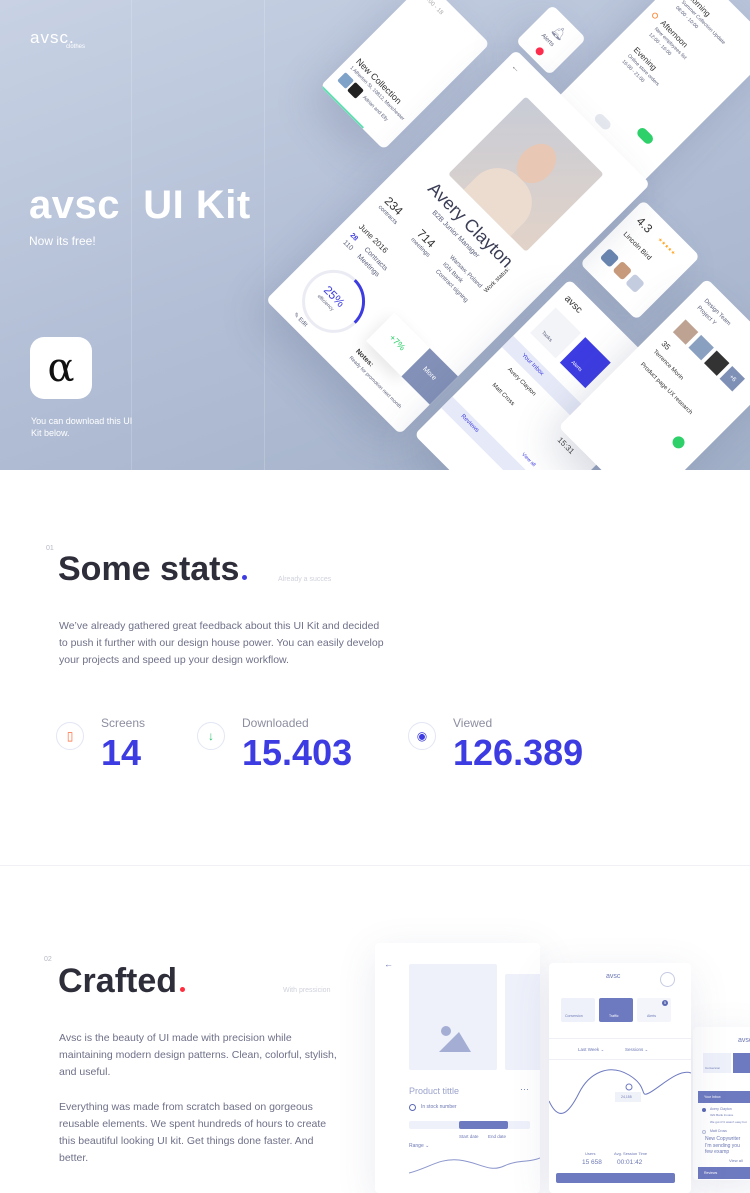  I want to click on efficiency-ring, so click(334, 301).